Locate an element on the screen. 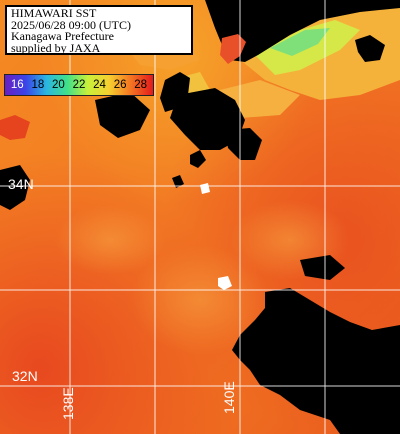 Image resolution: width=400 pixels, height=434 pixels. cloud-mask-patch is located at coordinates (322, 267).